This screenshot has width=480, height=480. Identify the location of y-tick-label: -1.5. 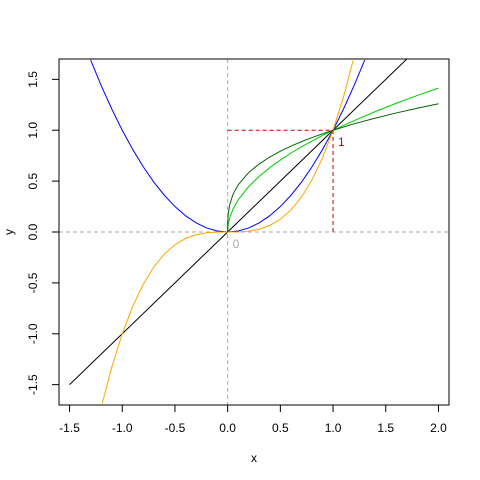
(33, 384).